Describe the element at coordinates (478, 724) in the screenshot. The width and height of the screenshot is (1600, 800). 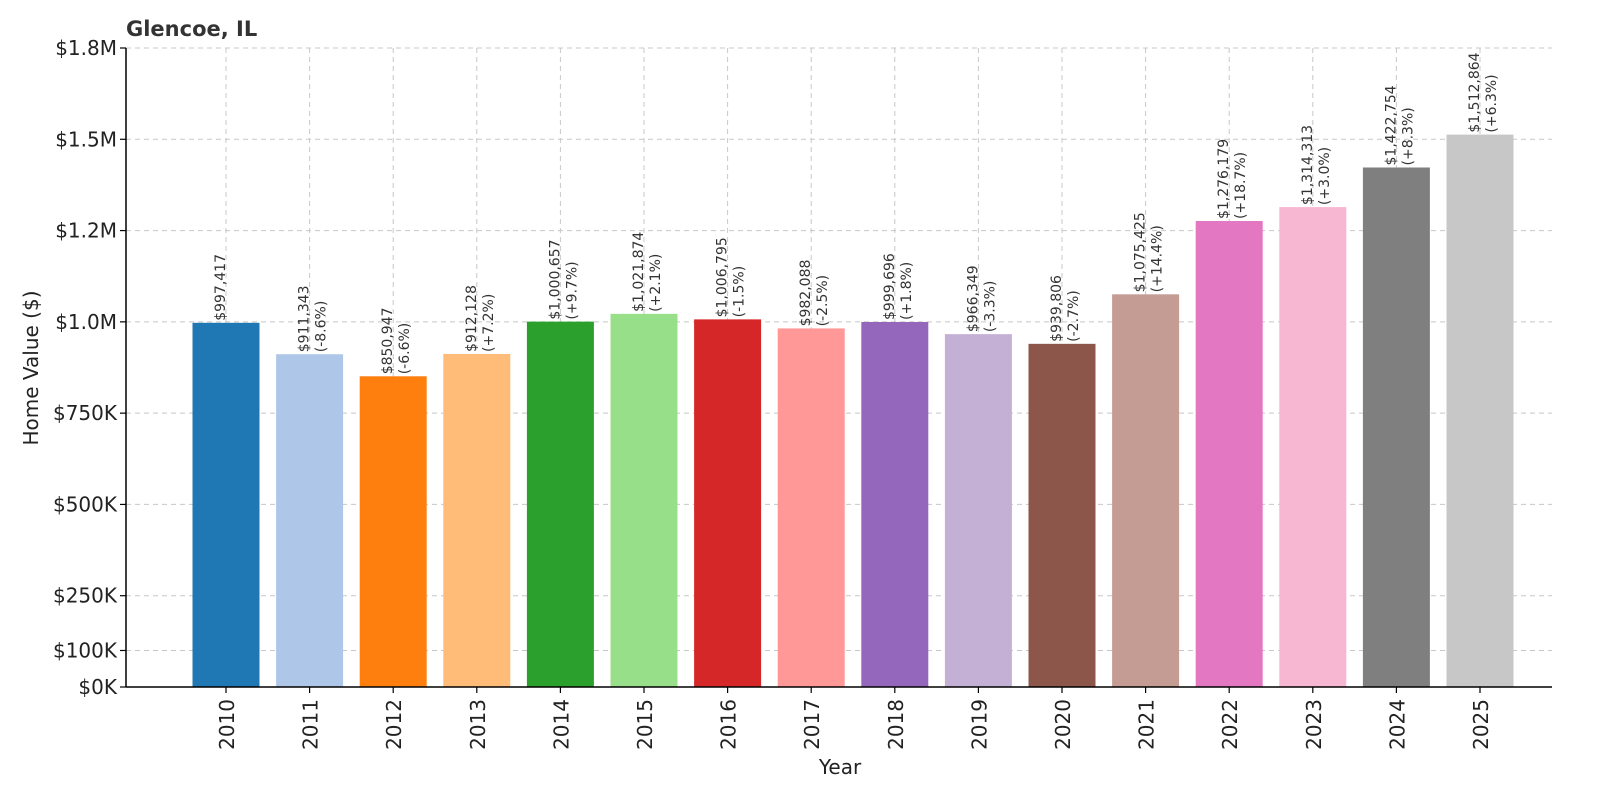
I see `x-tick-label: 2013` at that location.